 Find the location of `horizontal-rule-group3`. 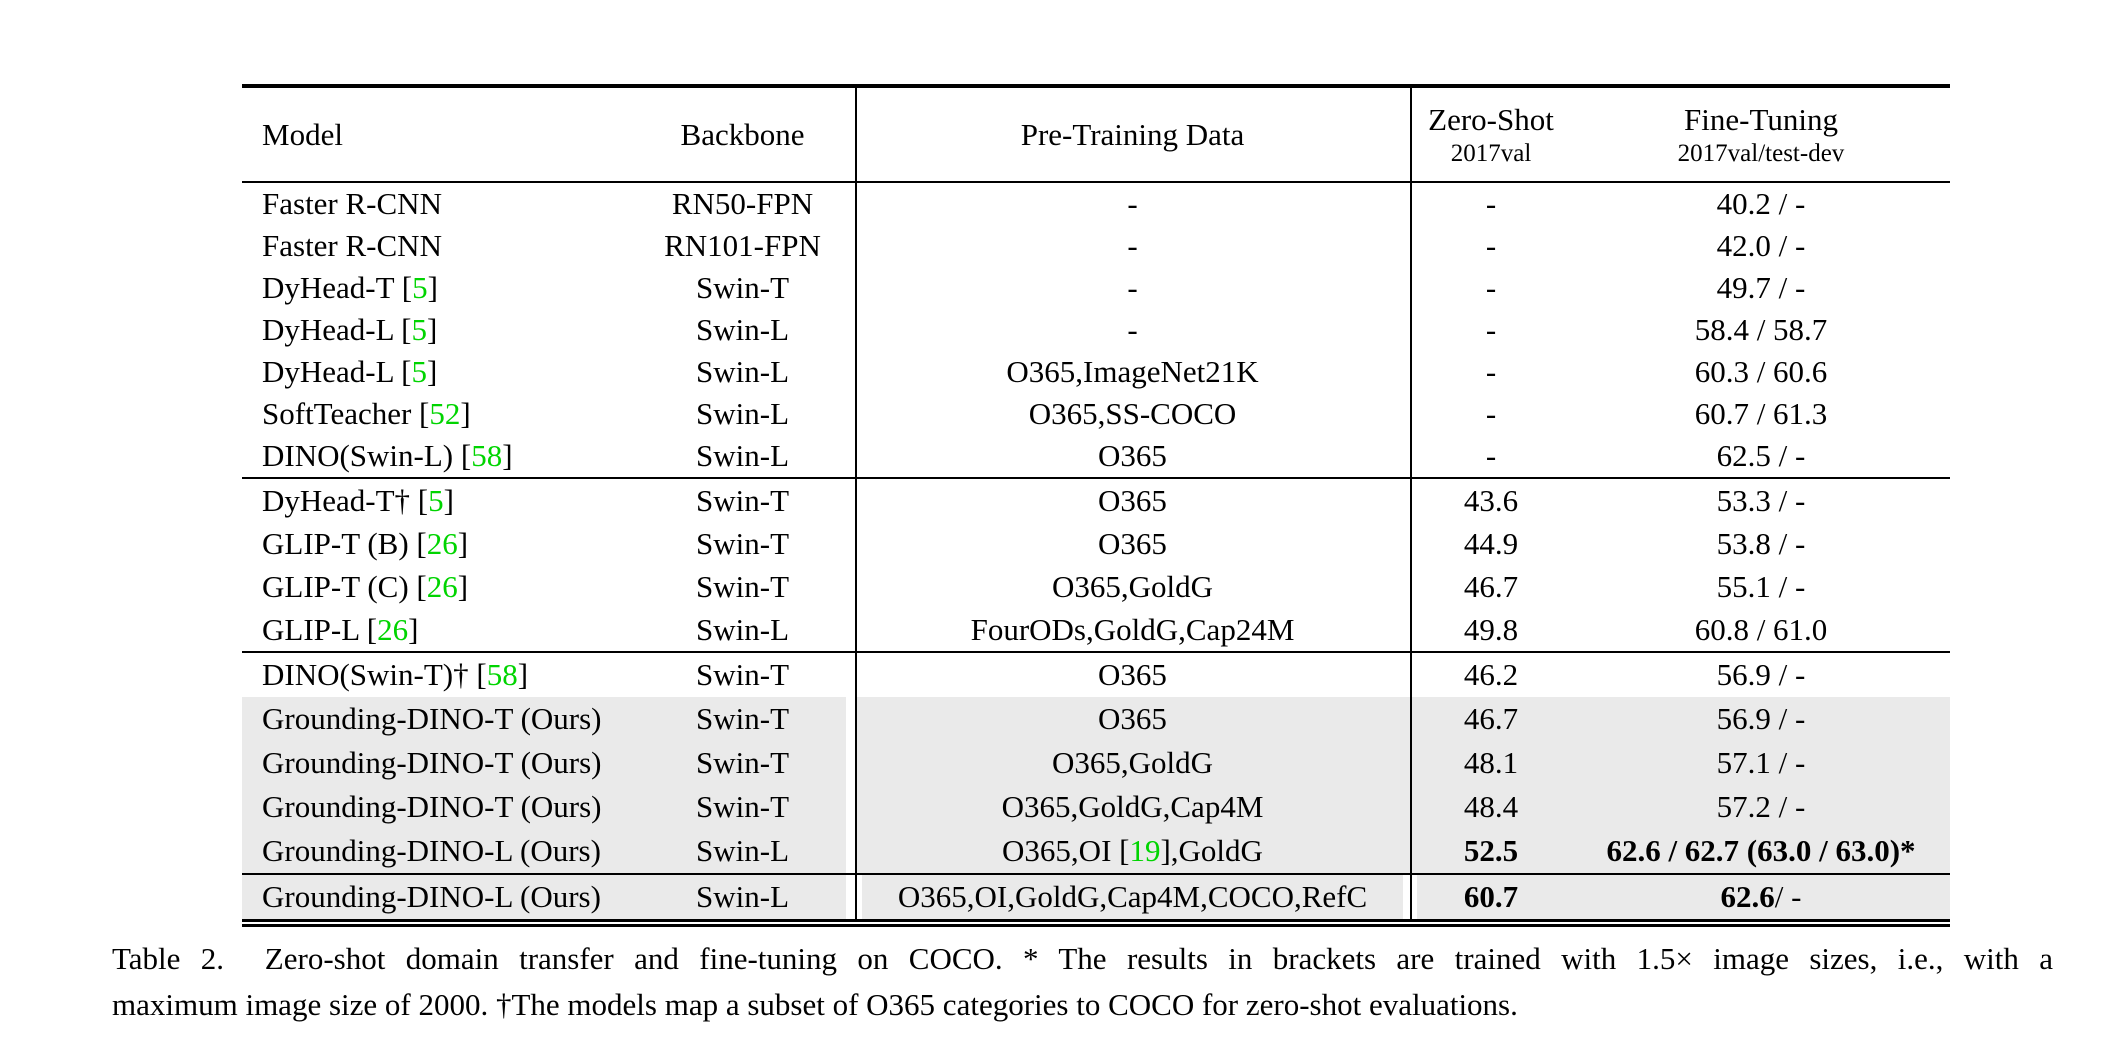

horizontal-rule-group3 is located at coordinates (1096, 874).